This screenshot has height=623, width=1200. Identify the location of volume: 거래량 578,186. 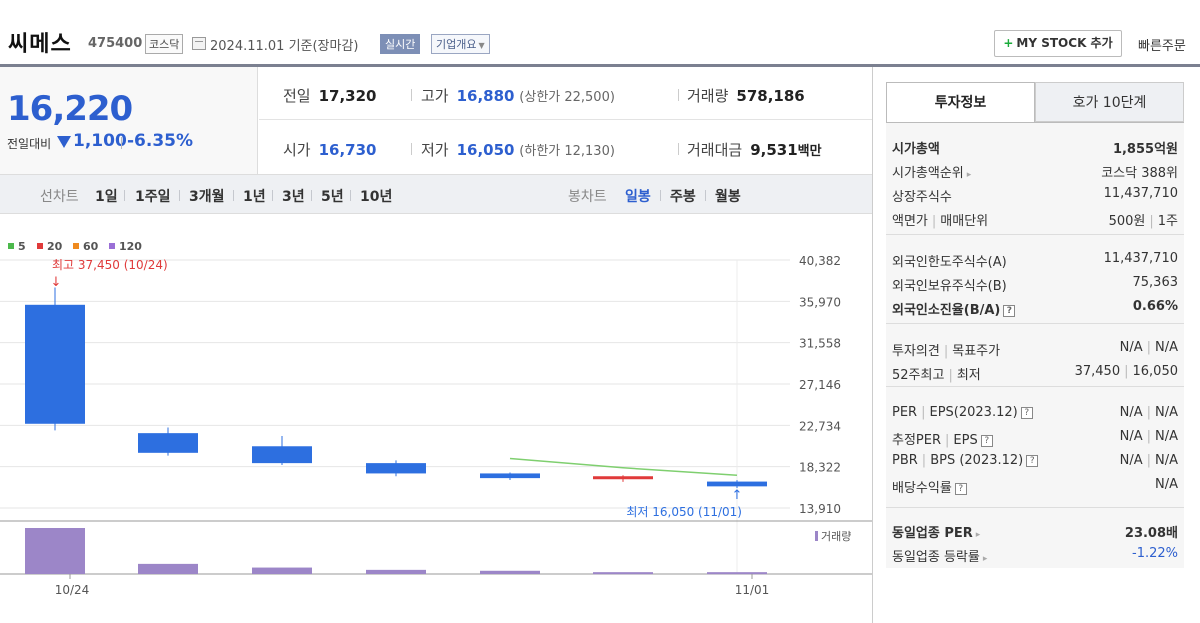
(746, 95).